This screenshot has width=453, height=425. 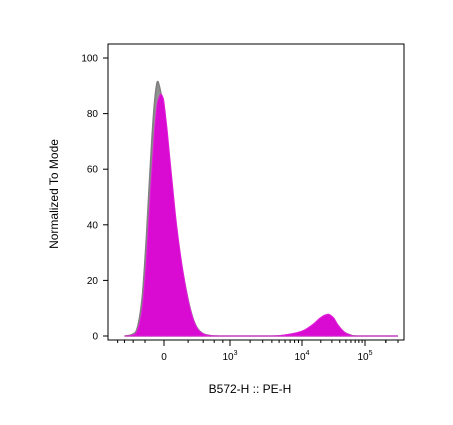 I want to click on x-axis: 0 10³ 10⁴ 10⁵, so click(x=258, y=351).